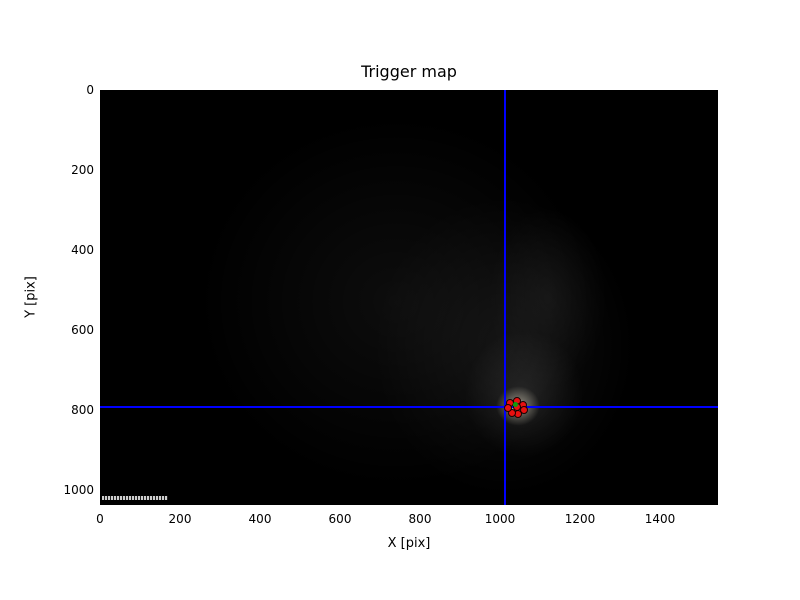 This screenshot has width=800, height=600. What do you see at coordinates (82, 410) in the screenshot?
I see `y-tick-label: 800` at bounding box center [82, 410].